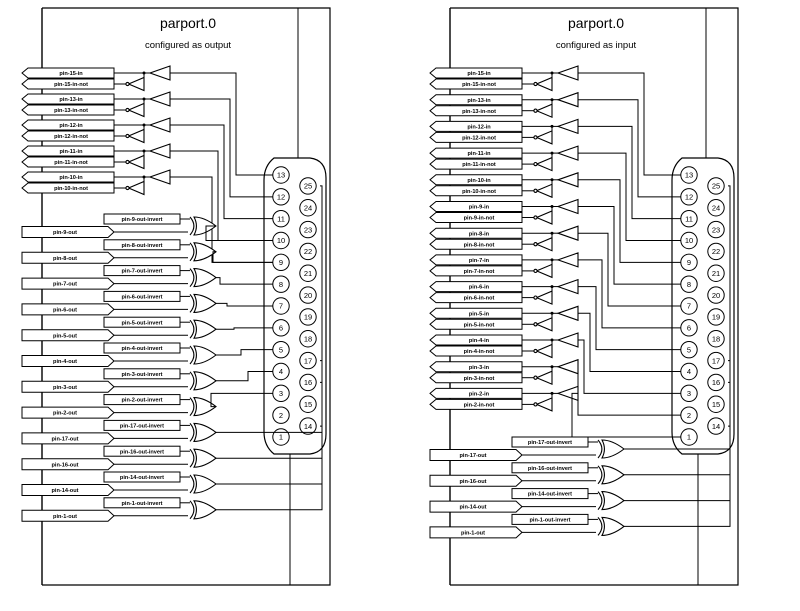 The height and width of the screenshot is (611, 800). What do you see at coordinates (479, 234) in the screenshot?
I see `pin-in-flag-label: pin-8-in` at bounding box center [479, 234].